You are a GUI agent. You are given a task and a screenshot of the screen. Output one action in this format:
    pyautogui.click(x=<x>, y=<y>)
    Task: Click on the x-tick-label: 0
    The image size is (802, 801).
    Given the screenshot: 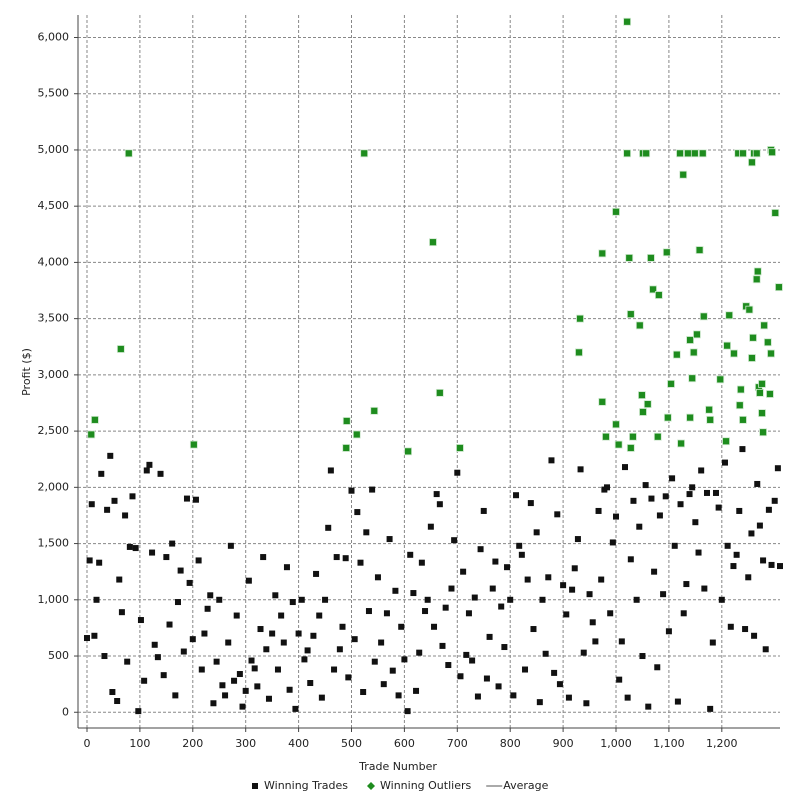 What is the action you would take?
    pyautogui.click(x=86, y=743)
    